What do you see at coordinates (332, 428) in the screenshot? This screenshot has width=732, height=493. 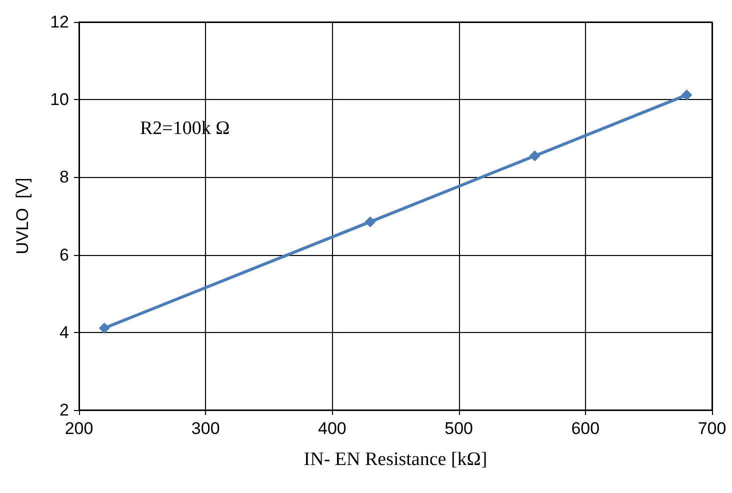 I see `x-tick-label: 400` at bounding box center [332, 428].